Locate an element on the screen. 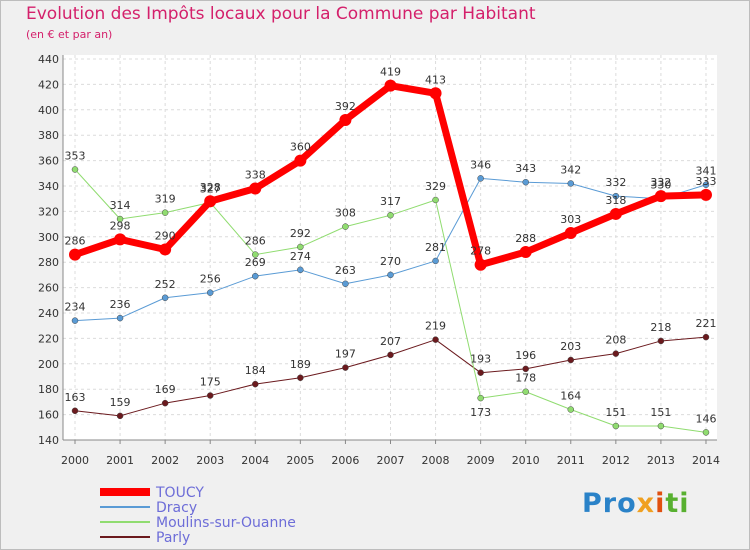 This screenshot has height=550, width=750. data-label-dracy: 346 is located at coordinates (480, 164).